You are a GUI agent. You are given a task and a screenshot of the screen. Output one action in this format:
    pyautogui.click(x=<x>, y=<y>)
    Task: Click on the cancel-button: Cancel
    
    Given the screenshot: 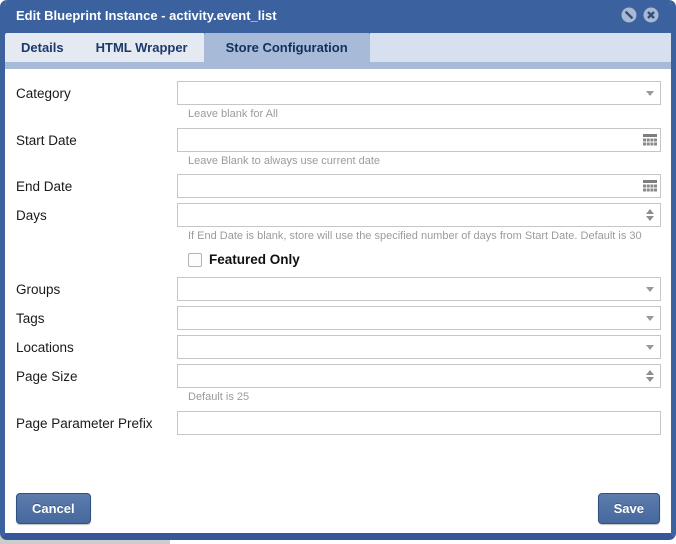 What is the action you would take?
    pyautogui.click(x=53, y=508)
    